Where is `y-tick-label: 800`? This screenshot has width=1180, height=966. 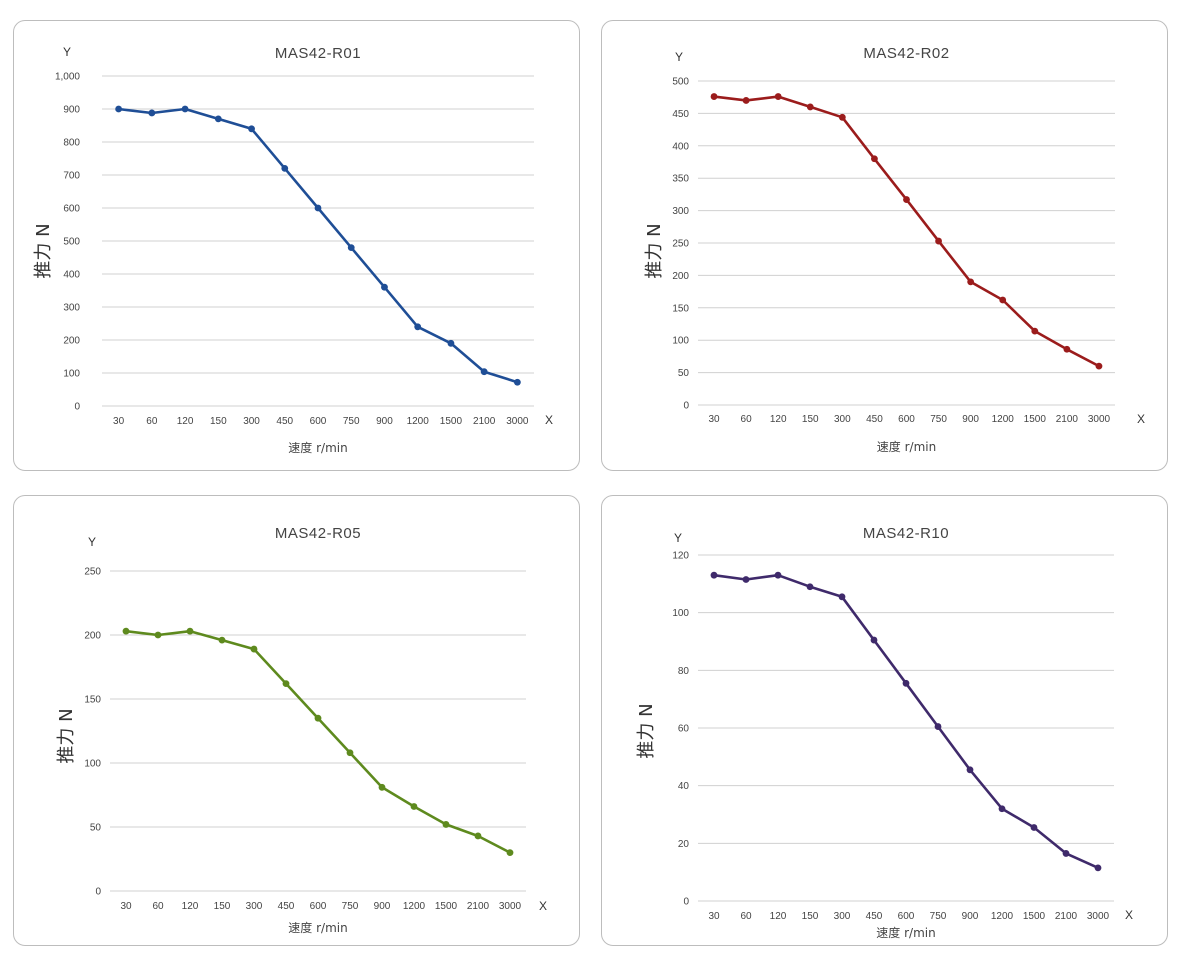
y-tick-label: 800 is located at coordinates (71, 143).